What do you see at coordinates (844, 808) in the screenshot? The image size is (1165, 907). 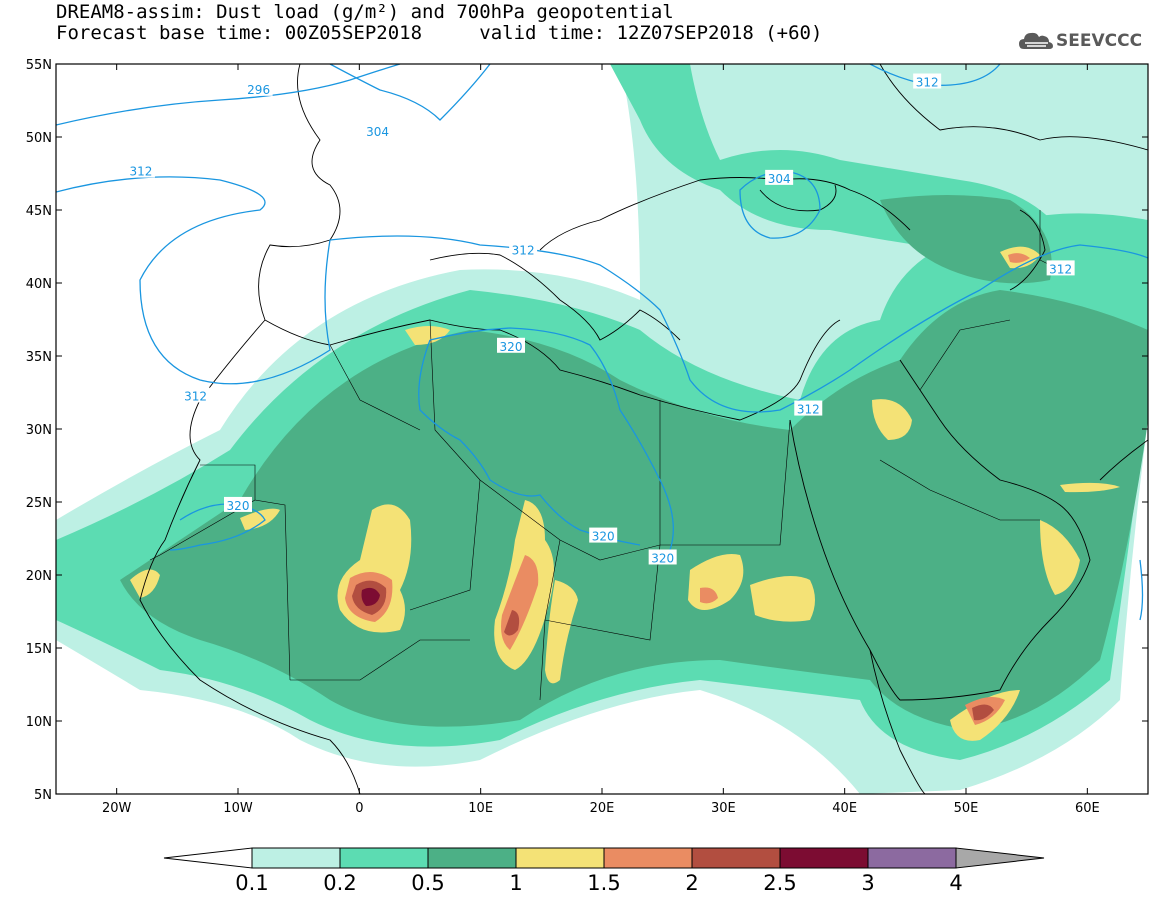 I see `lon-tick-label: 40E` at bounding box center [844, 808].